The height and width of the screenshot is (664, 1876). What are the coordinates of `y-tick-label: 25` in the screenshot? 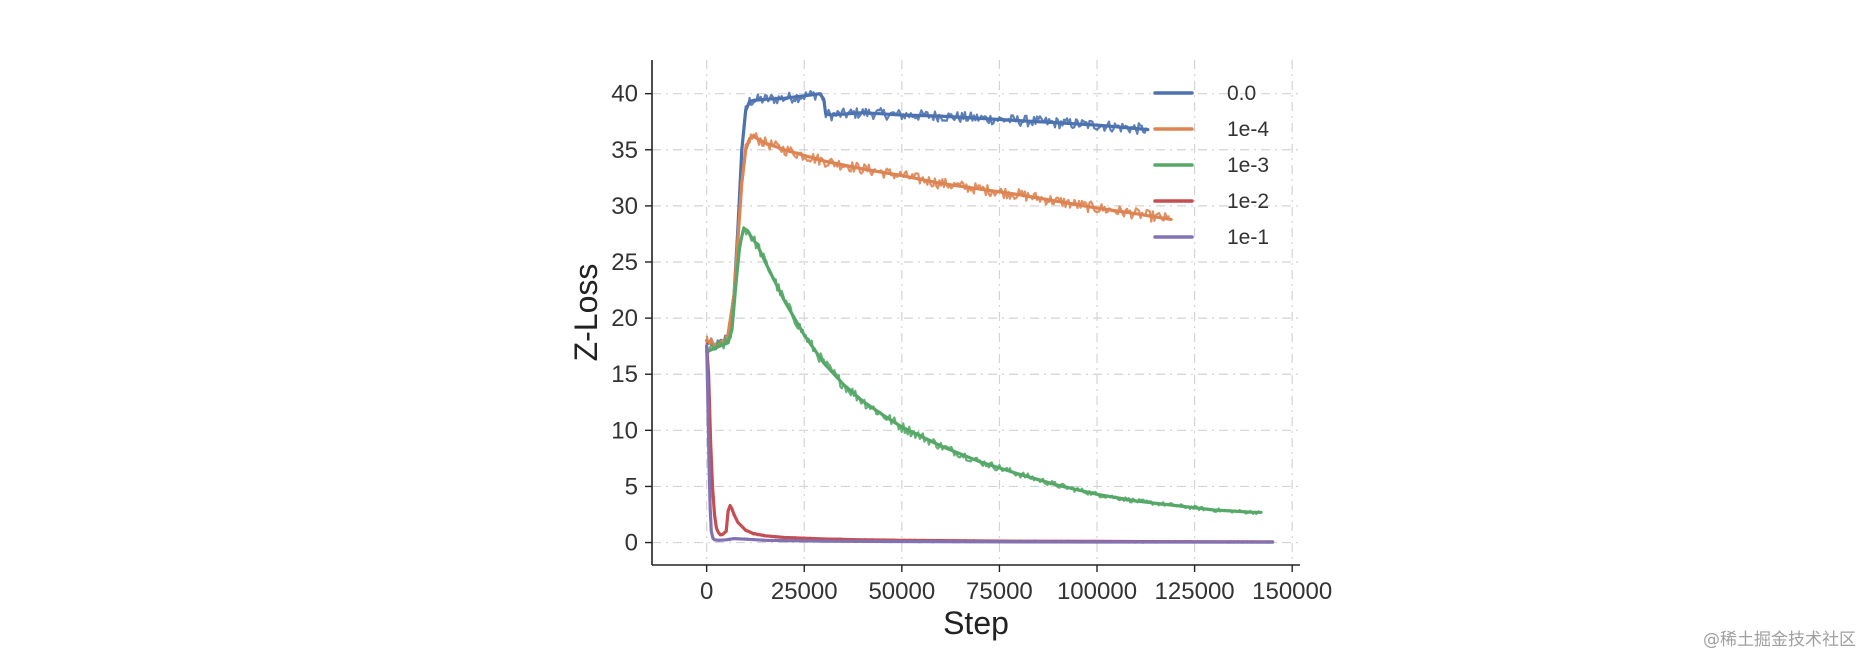 It's located at (624, 262).